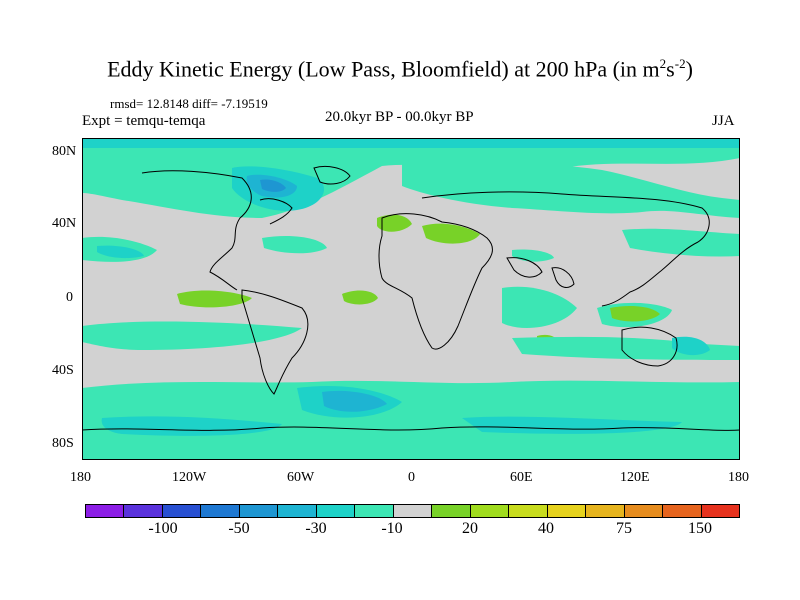 Image resolution: width=800 pixels, height=600 pixels. I want to click on lat-label-0: 0, so click(69, 297).